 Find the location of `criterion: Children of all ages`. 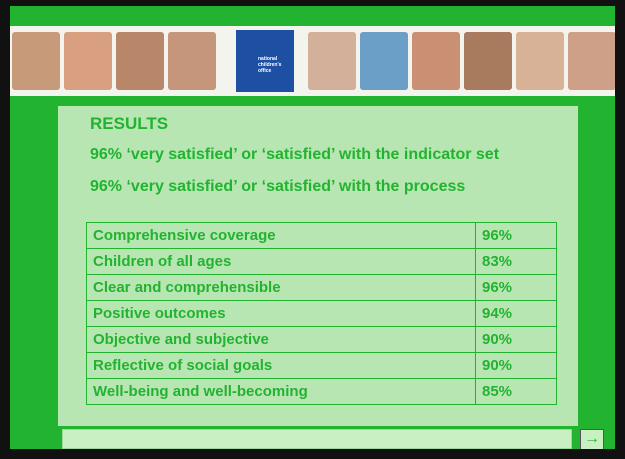

criterion: Children of all ages is located at coordinates (281, 261).